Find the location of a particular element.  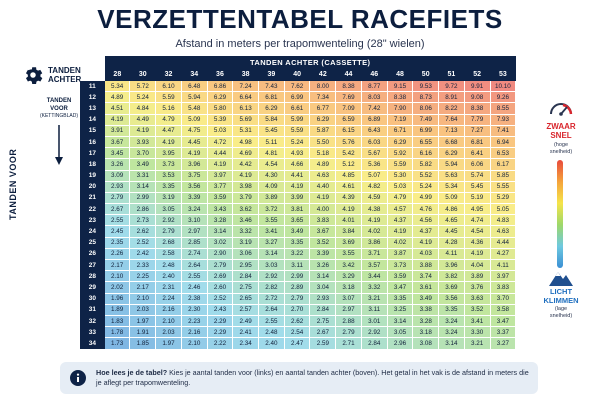

table-cell: 4.45 is located at coordinates (194, 142).